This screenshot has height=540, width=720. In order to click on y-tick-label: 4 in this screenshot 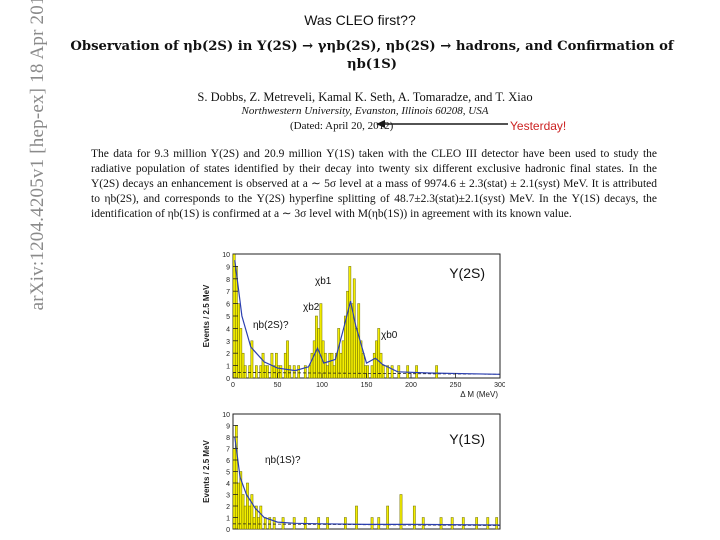, I will do `click(228, 329)`.